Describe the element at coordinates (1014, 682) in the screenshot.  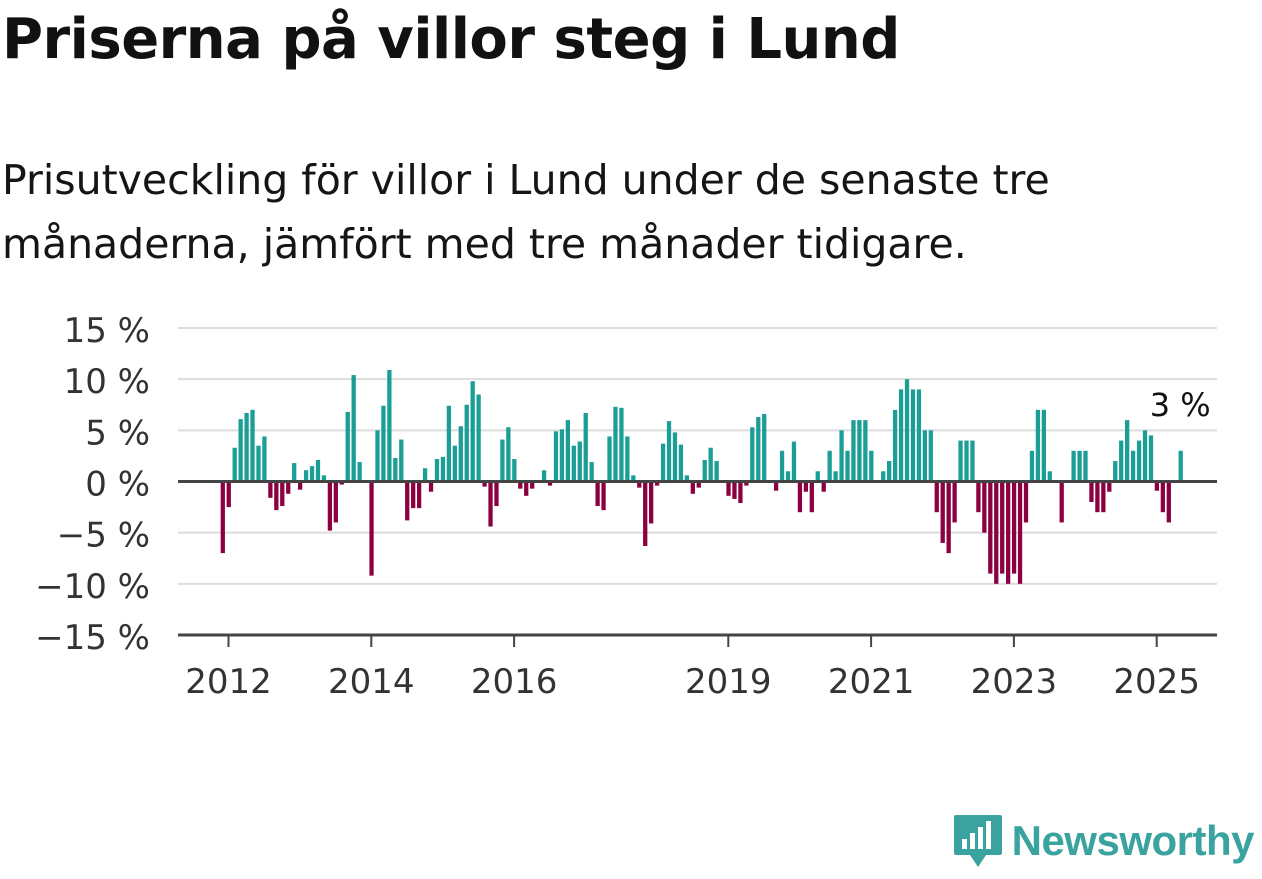
I see `x-tick-label: 2023` at that location.